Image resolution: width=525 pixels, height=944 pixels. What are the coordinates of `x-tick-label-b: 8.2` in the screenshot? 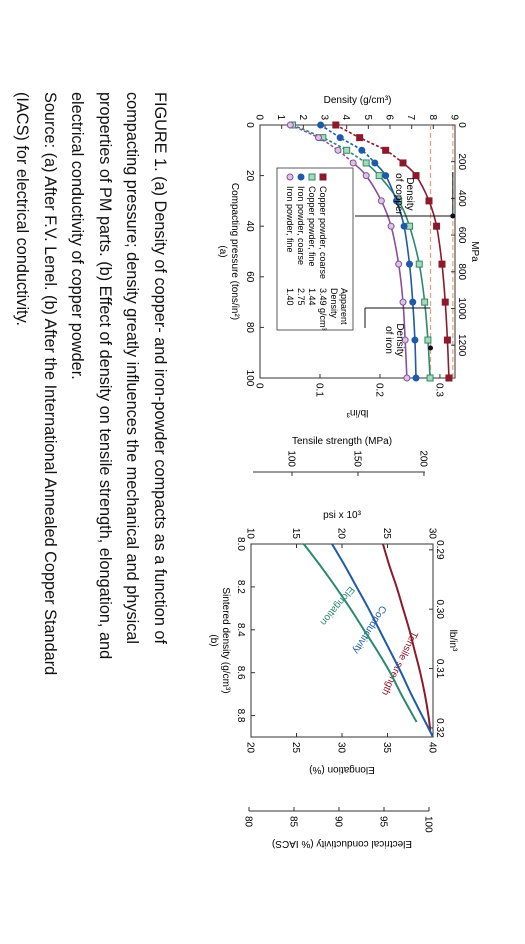 It's located at (240, 587).